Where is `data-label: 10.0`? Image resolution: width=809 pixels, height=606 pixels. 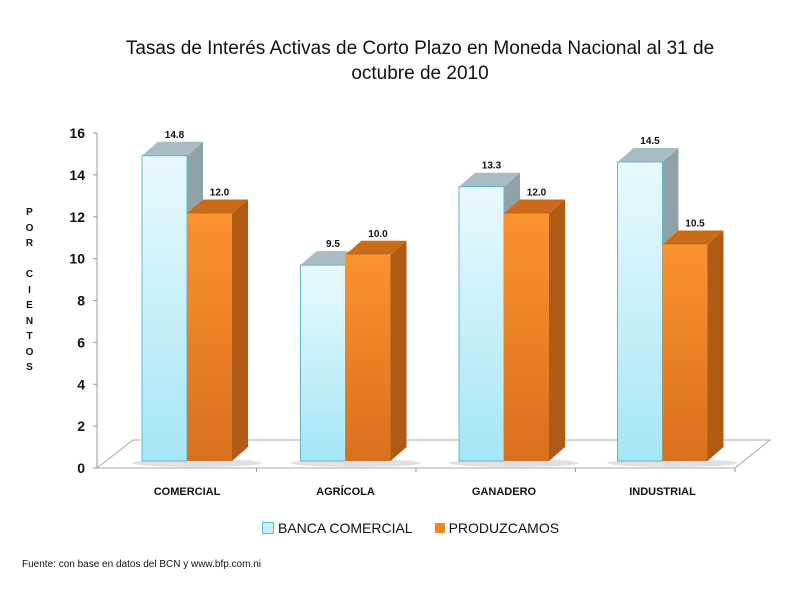
data-label: 10.0 is located at coordinates (378, 234).